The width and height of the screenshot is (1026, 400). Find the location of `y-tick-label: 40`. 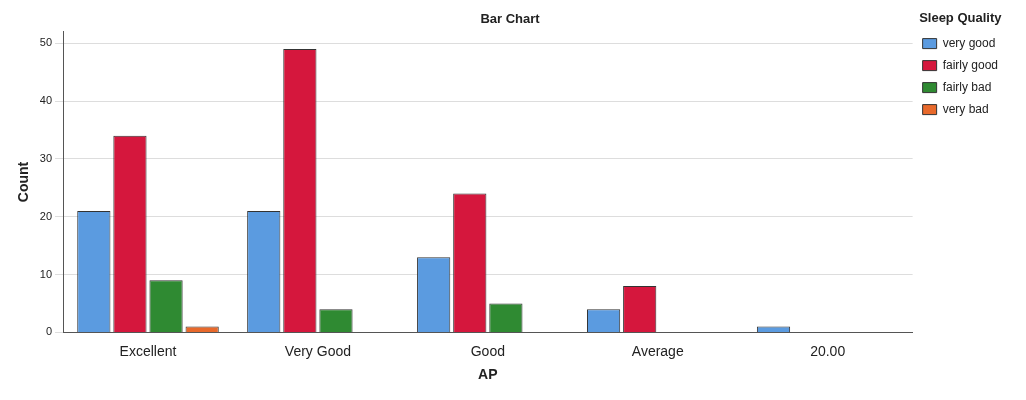

y-tick-label: 40 is located at coordinates (46, 100).